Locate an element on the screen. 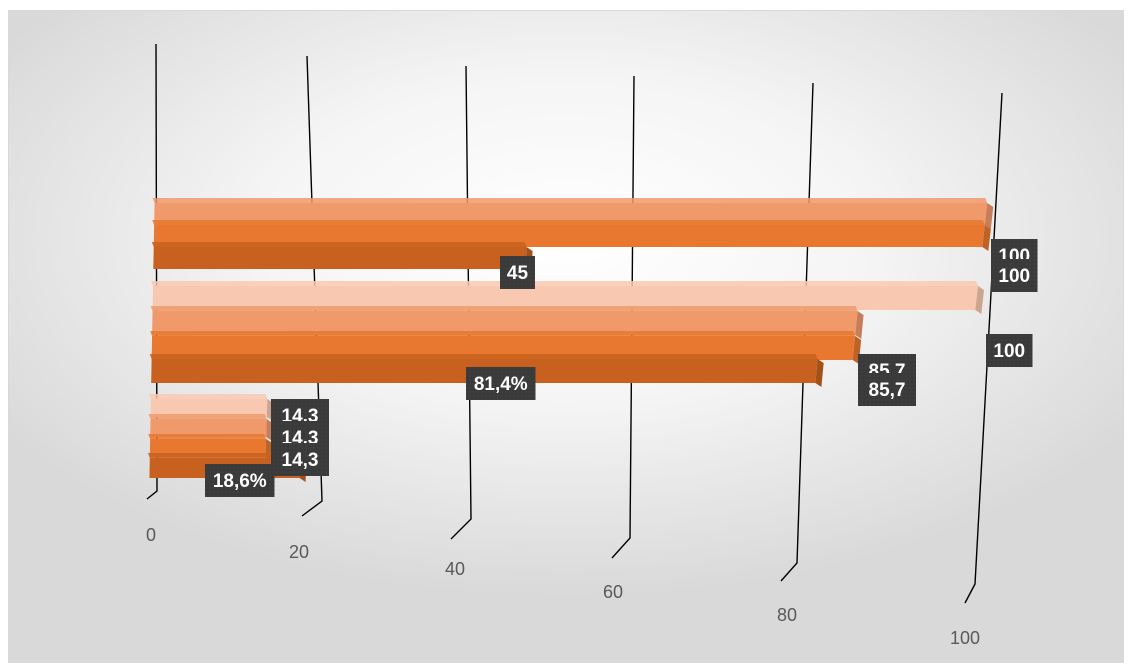 The width and height of the screenshot is (1131, 666). data-label-category-1-series-4: 18,6% is located at coordinates (240, 480).